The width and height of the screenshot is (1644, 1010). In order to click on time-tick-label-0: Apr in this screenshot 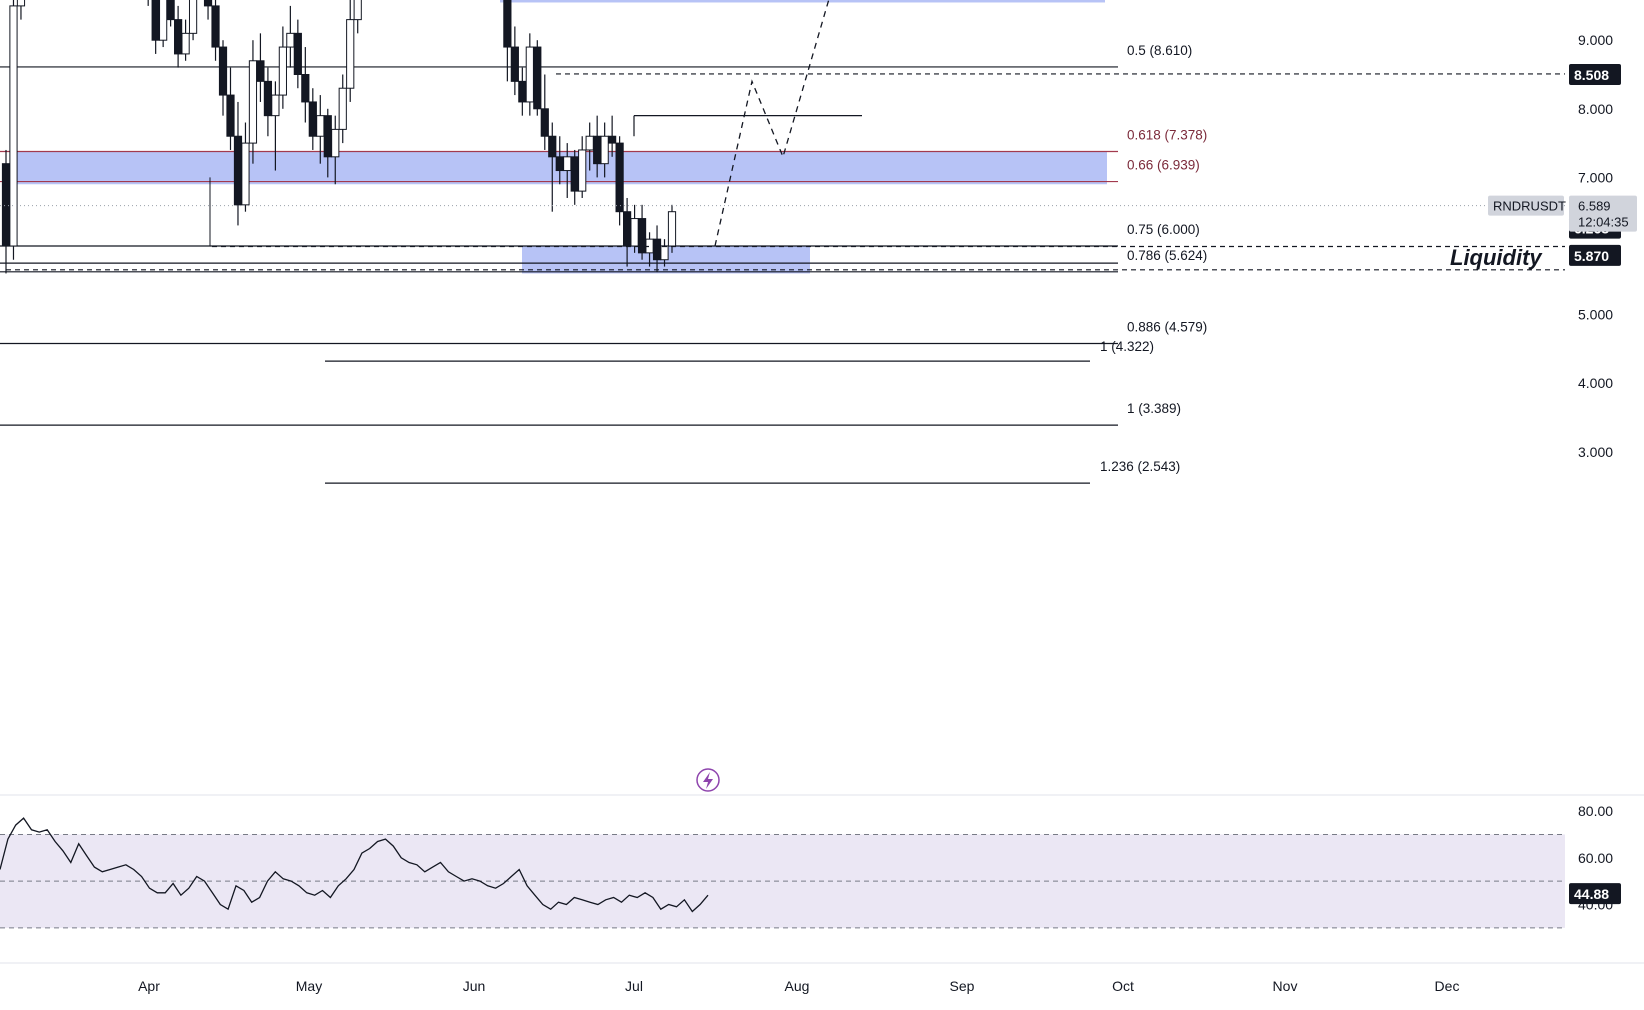, I will do `click(149, 986)`.